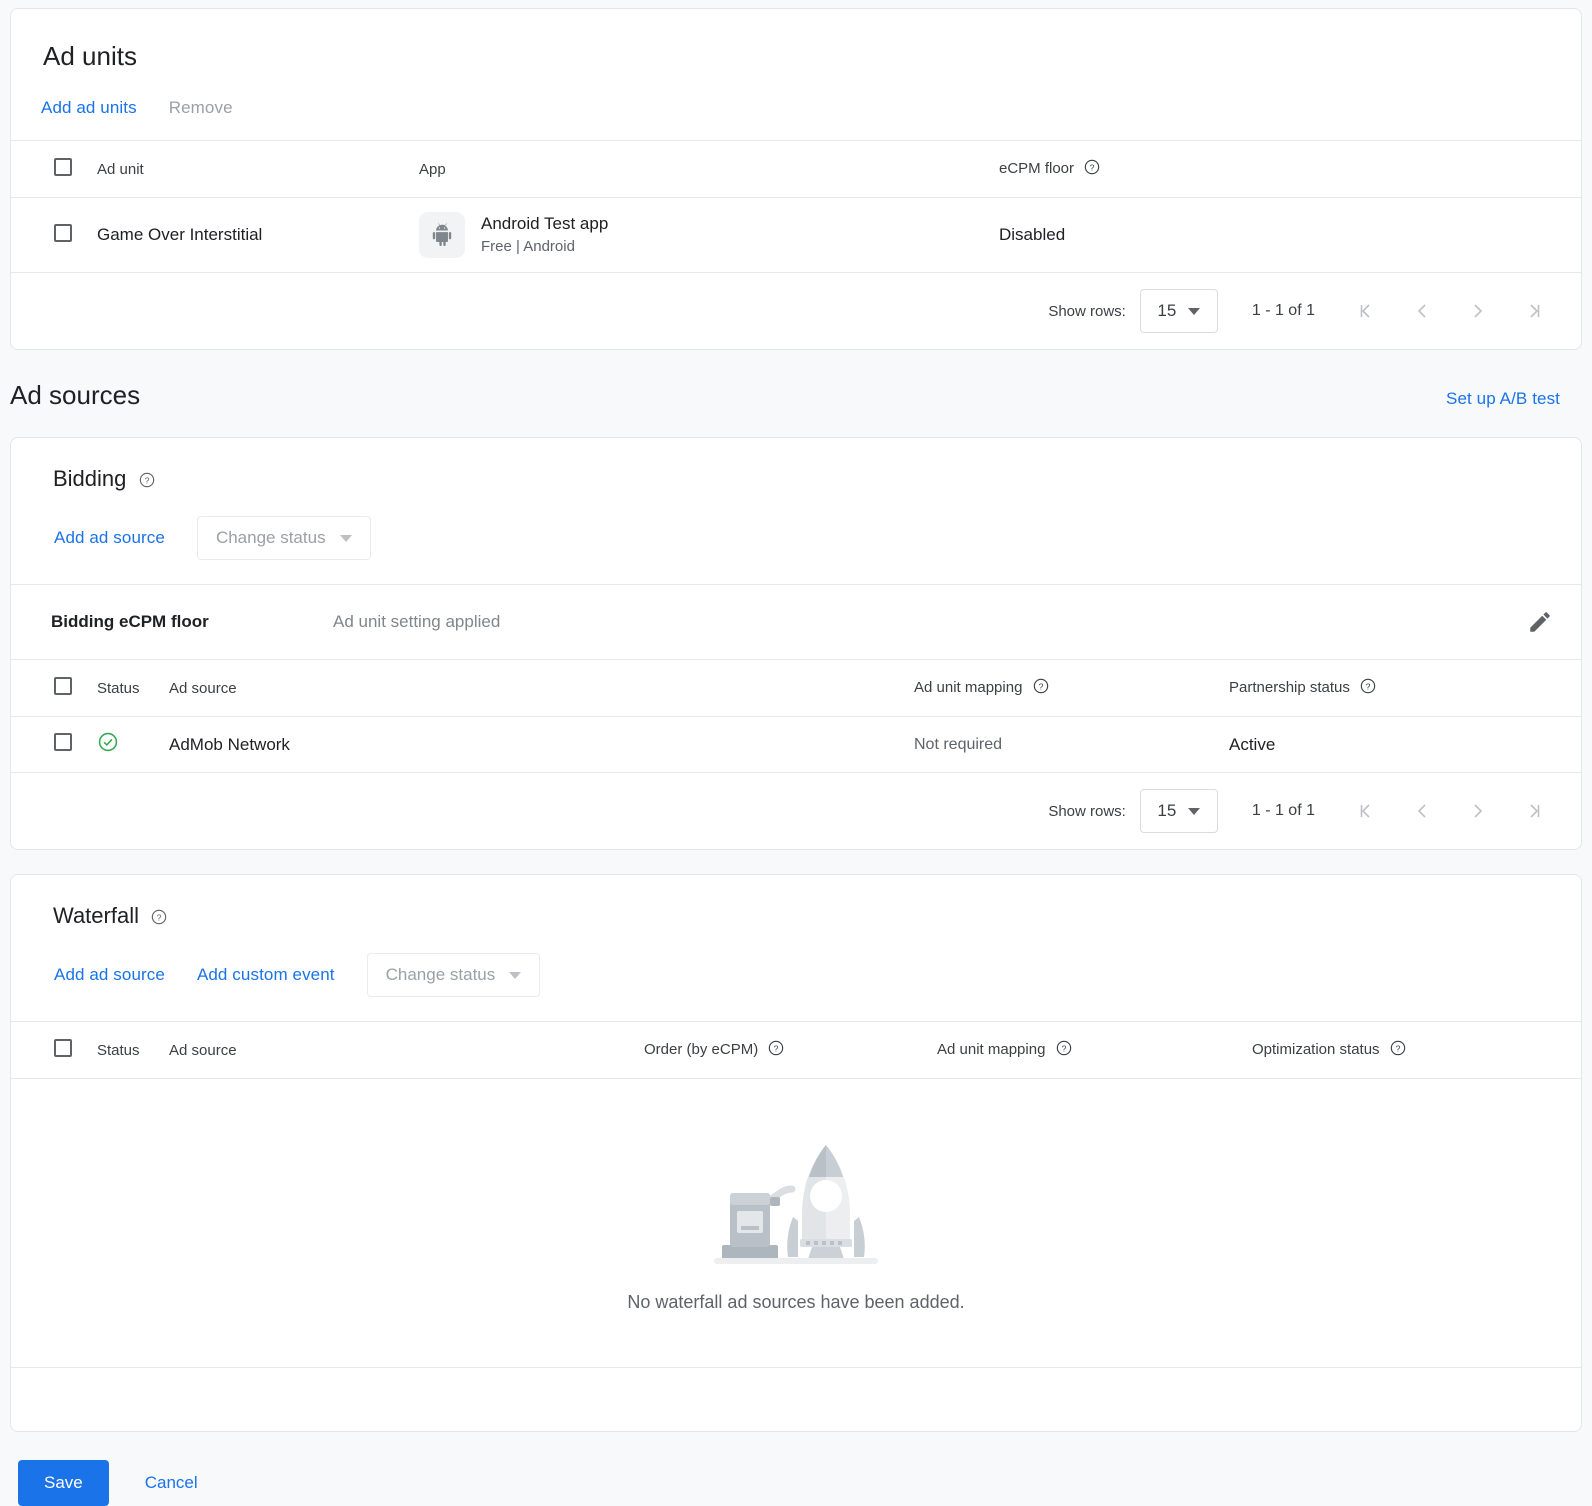 The height and width of the screenshot is (1506, 1592). I want to click on cell-app-name: Android Test app, so click(545, 223).